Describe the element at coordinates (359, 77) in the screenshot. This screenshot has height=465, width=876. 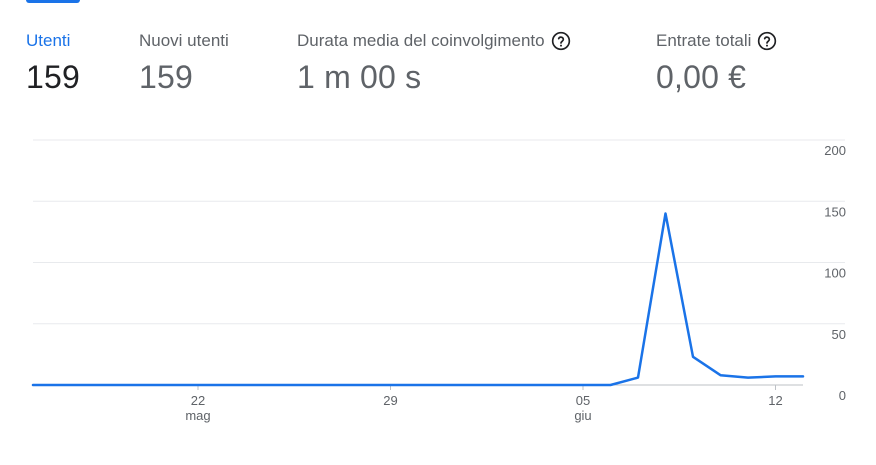
I see `metric-value: 1 m 00 s` at that location.